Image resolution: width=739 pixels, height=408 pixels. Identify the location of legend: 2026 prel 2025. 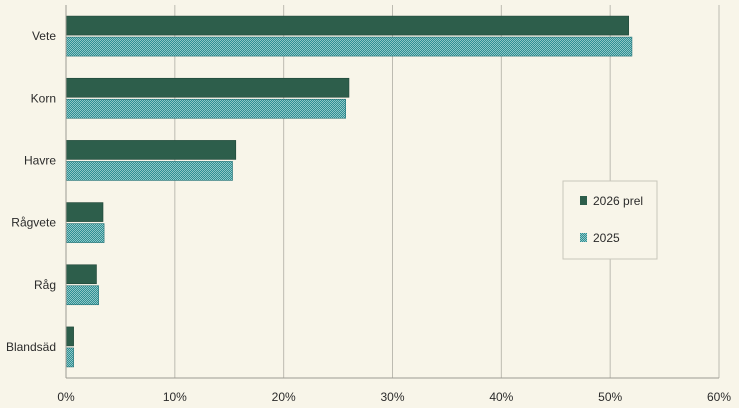
(610, 220).